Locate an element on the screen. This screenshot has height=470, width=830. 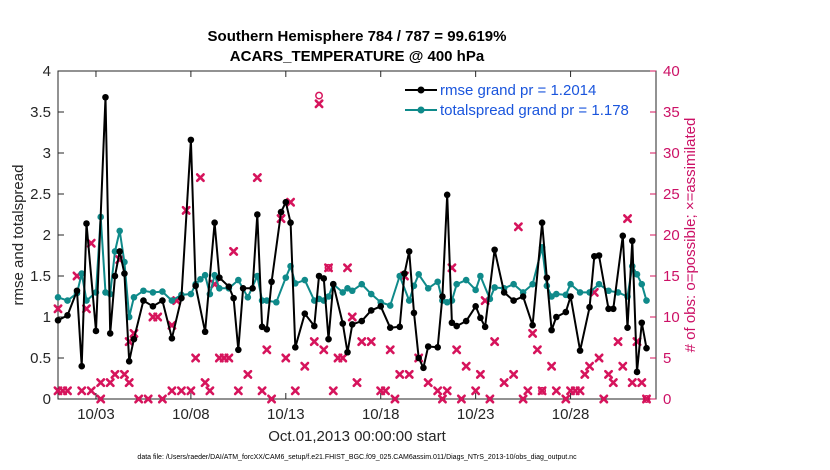
x-tick-label: 10/08 is located at coordinates (191, 414).